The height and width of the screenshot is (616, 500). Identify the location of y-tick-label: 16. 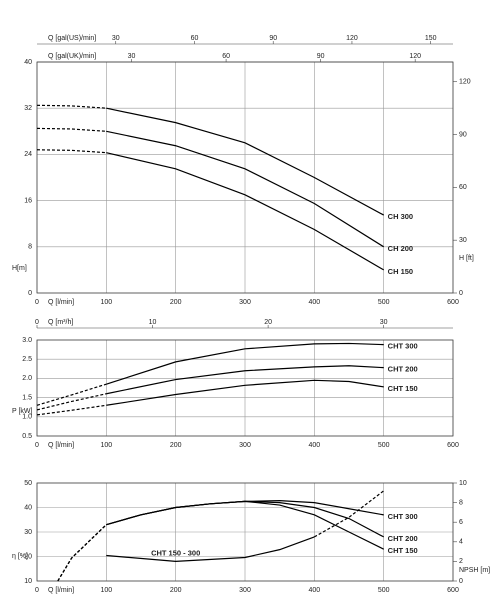
(28, 200).